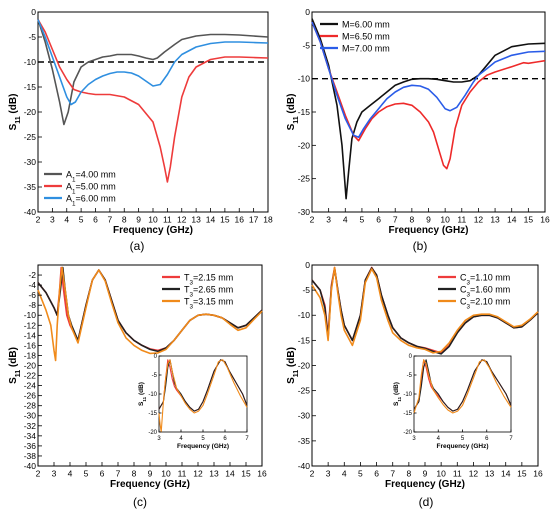  Describe the element at coordinates (254, 220) in the screenshot. I see `x-tick-label: 17` at that location.